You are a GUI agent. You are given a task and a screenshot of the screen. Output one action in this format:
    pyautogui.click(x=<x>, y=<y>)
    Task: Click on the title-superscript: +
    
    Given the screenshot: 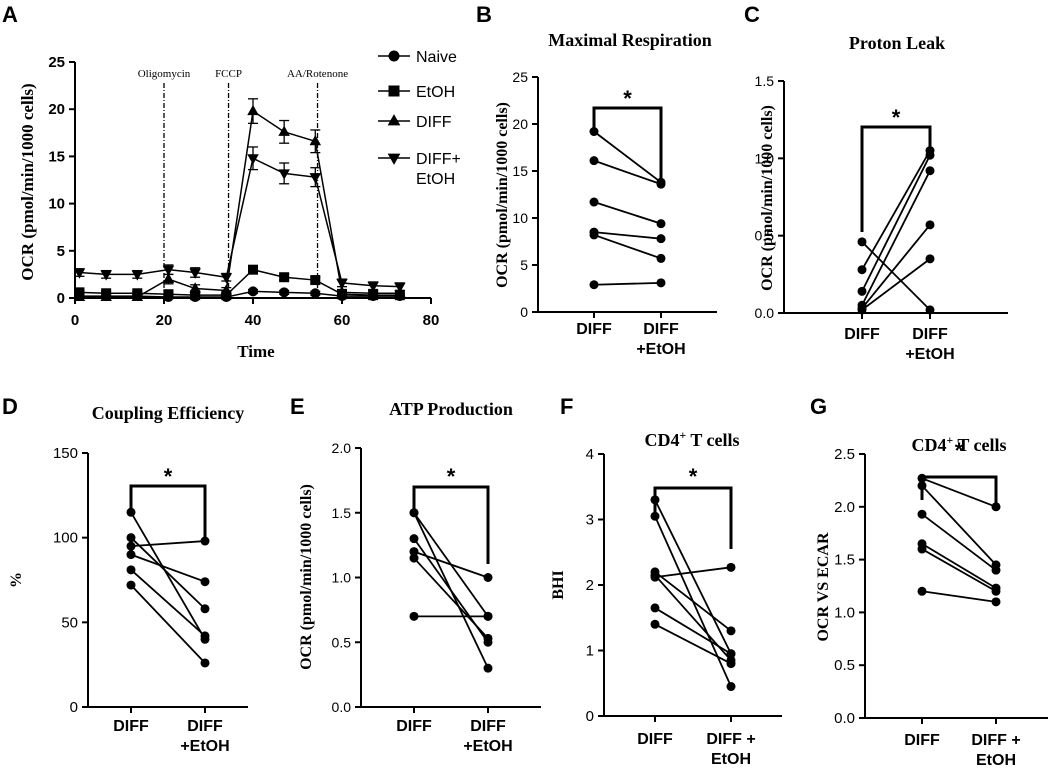 What is the action you would take?
    pyautogui.click(x=949, y=440)
    